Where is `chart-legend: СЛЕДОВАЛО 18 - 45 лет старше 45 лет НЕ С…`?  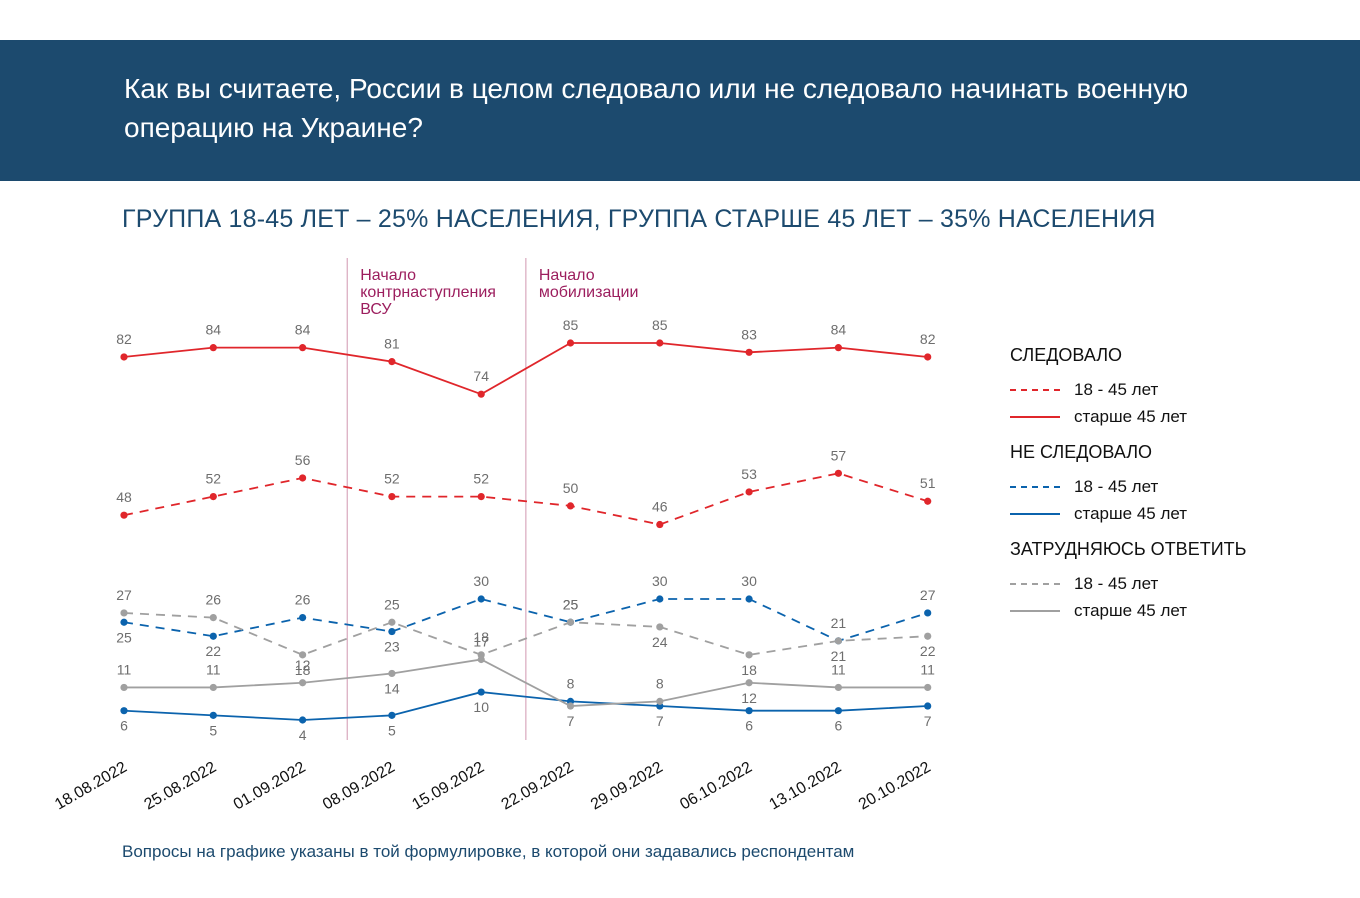
chart-legend: СЛЕДОВАЛО 18 - 45 лет старше 45 лет НЕ С… is located at coordinates (1160, 483).